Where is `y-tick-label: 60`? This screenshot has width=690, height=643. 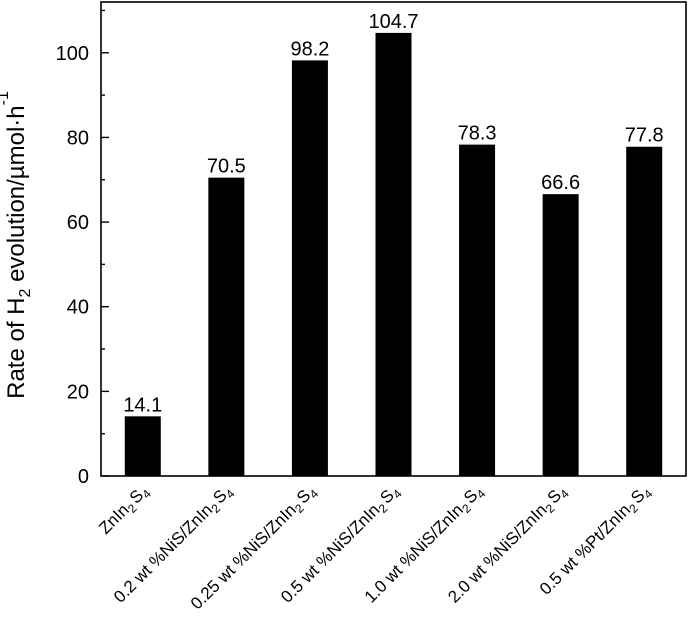 y-tick-label: 60 is located at coordinates (78, 223).